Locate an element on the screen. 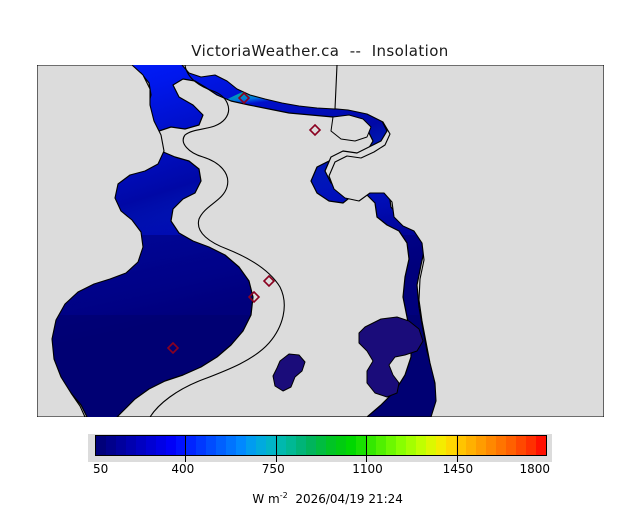 Image resolution: width=640 pixels, height=520 pixels. station-marker-group is located at coordinates (244, 223).